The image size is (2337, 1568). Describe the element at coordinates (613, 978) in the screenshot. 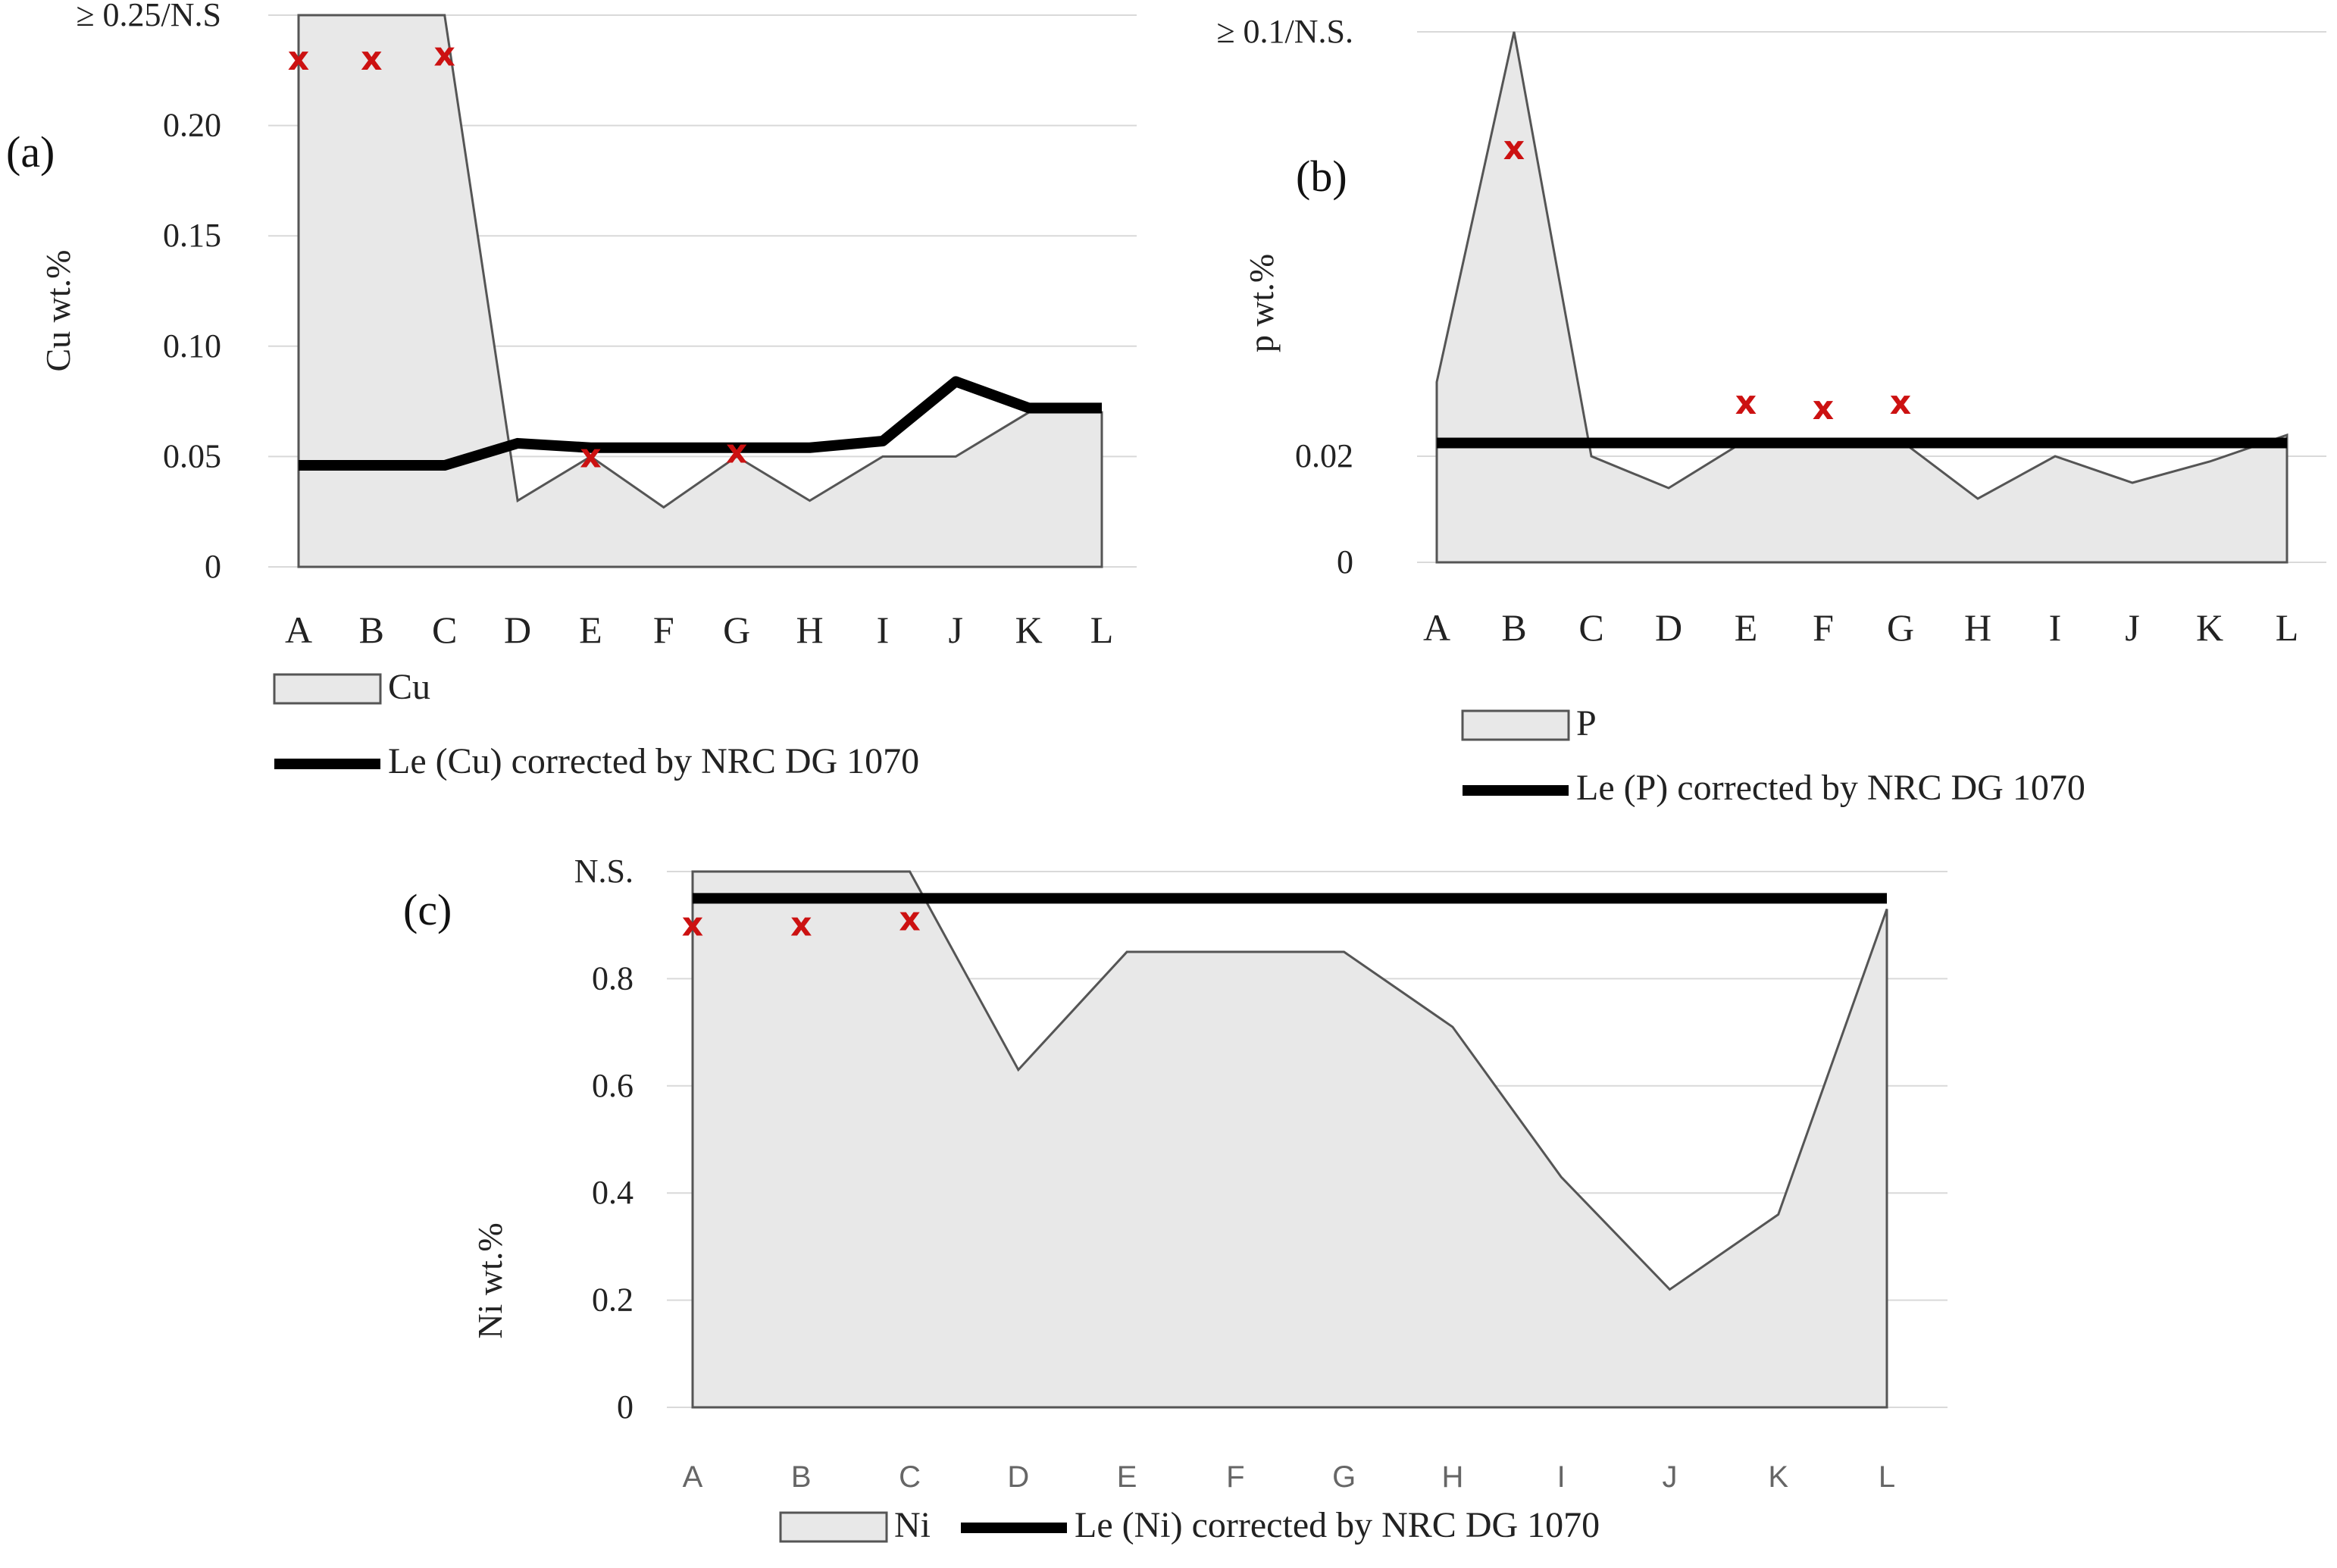

I see `y-tick-label: 0.8` at that location.